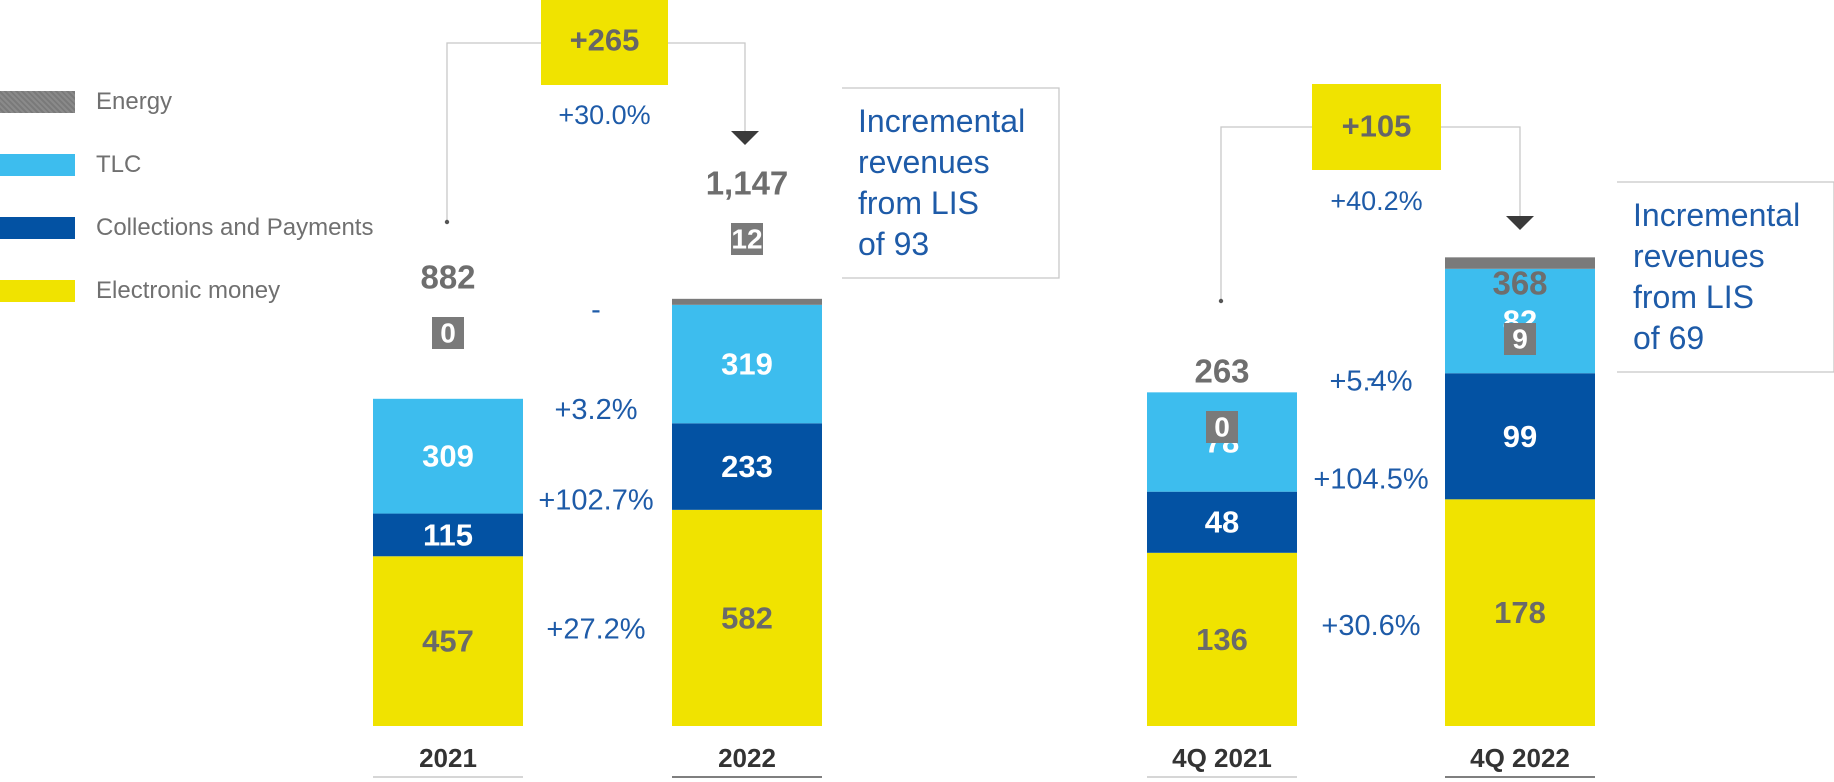  What do you see at coordinates (134, 101) in the screenshot?
I see `legend-label-energy: Energy` at bounding box center [134, 101].